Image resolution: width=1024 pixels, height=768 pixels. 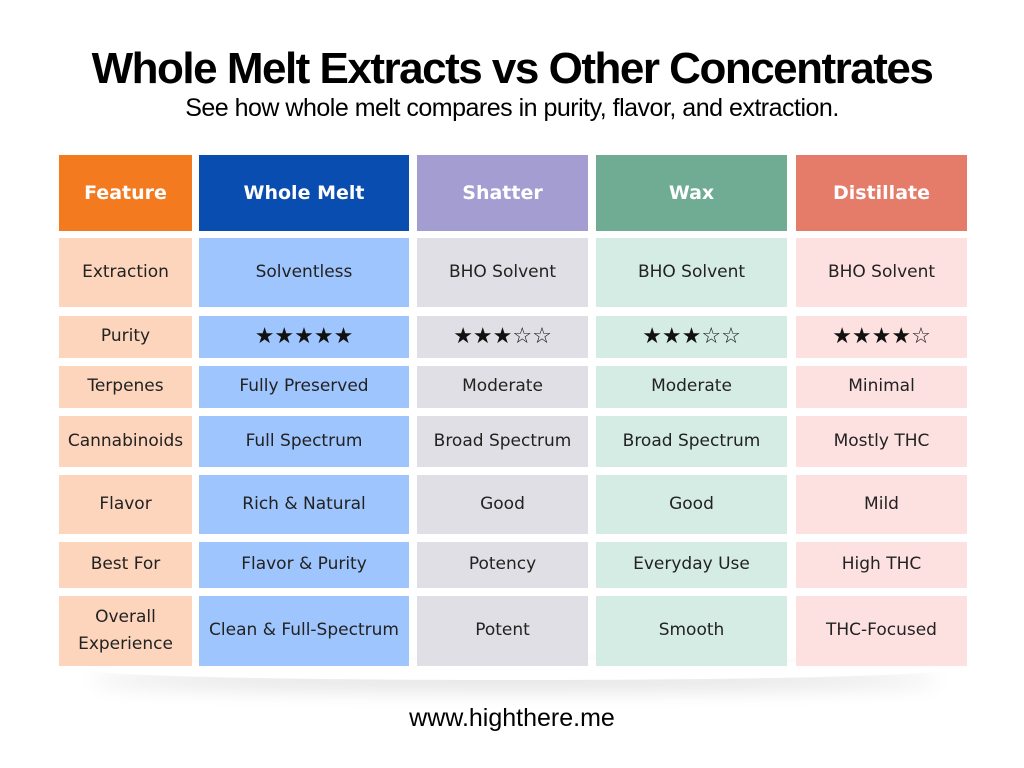 I want to click on row-label: Flavor, so click(x=125, y=504).